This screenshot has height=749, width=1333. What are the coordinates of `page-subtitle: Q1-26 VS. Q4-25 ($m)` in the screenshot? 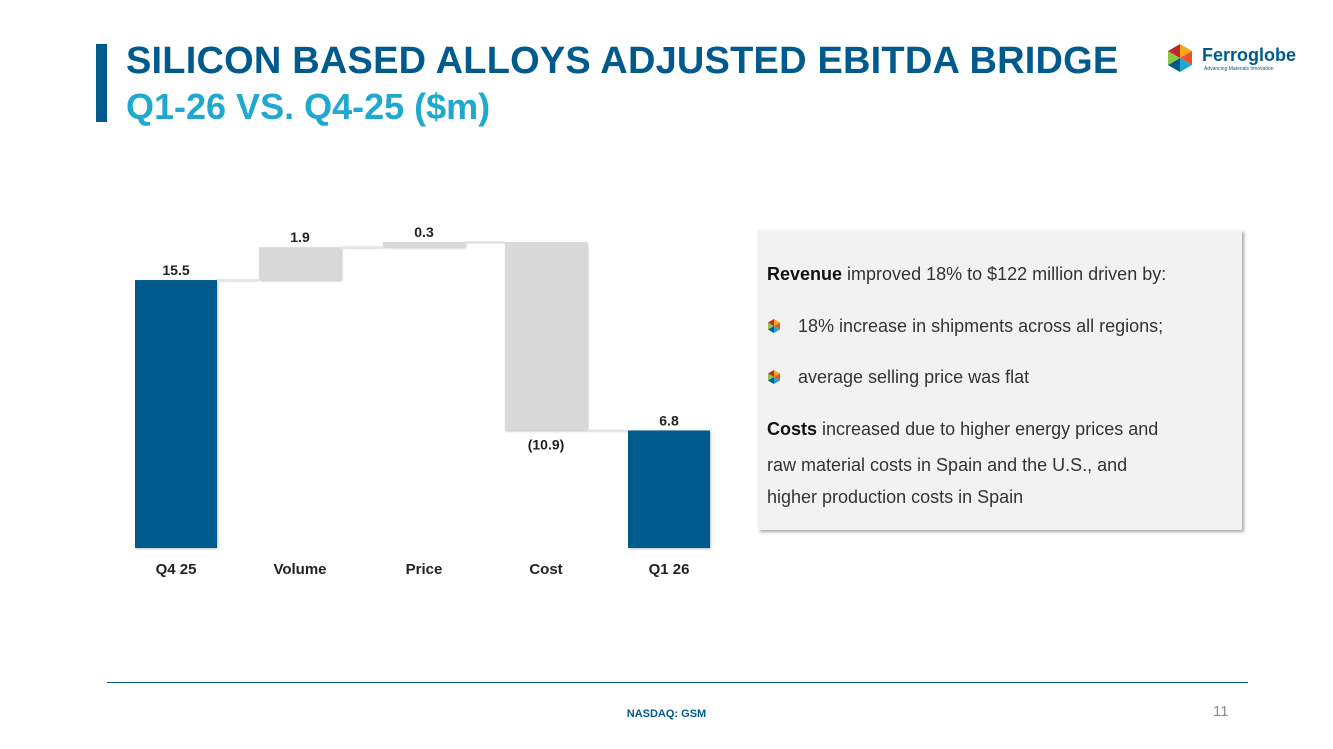 It's located at (308, 106).